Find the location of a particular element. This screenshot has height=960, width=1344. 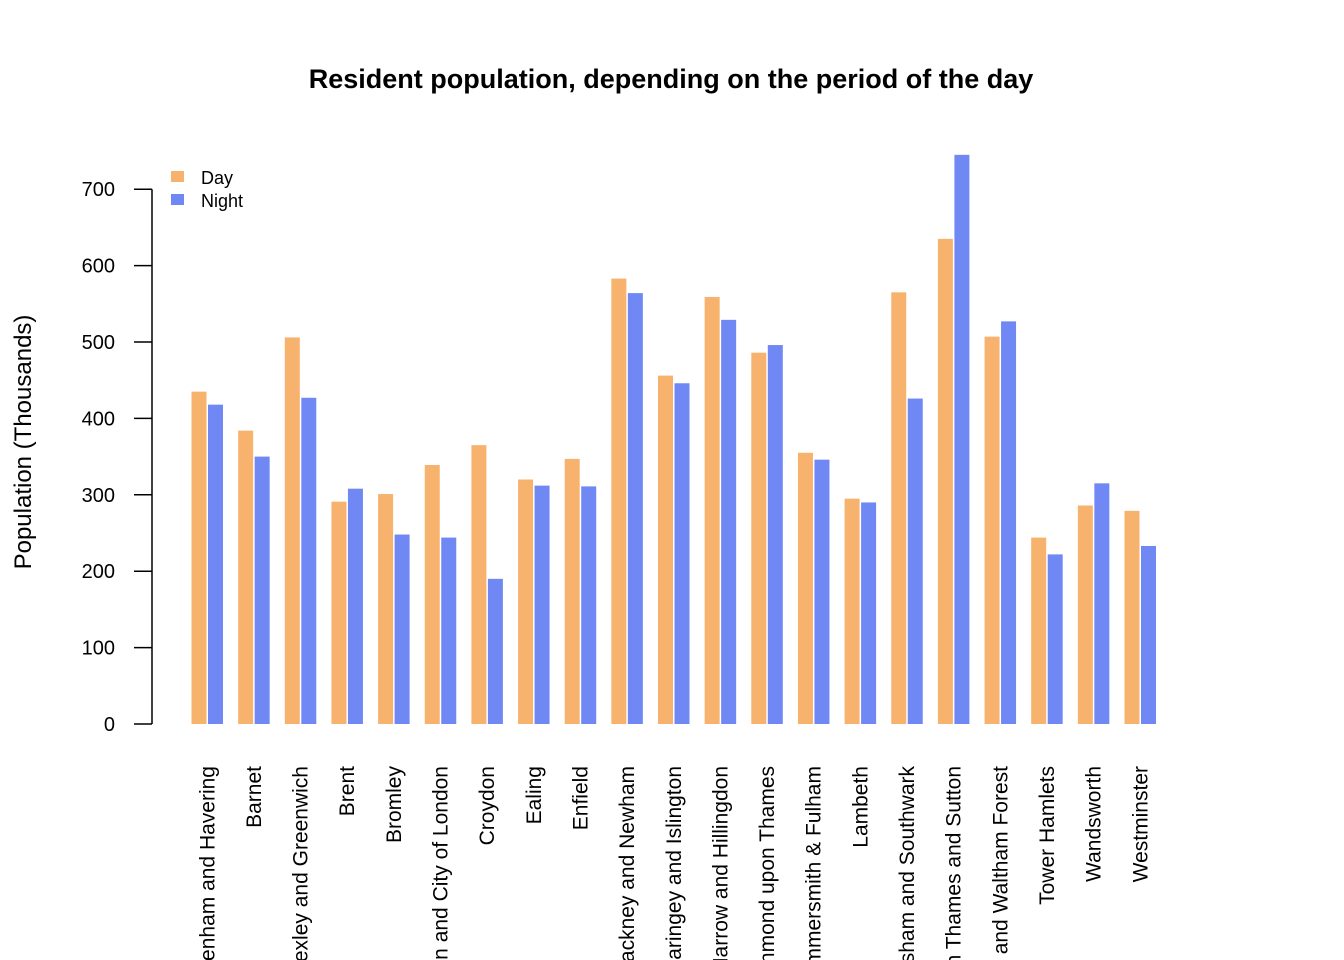

x-tick-label: Lewisham and Southwark is located at coordinates (907, 863).